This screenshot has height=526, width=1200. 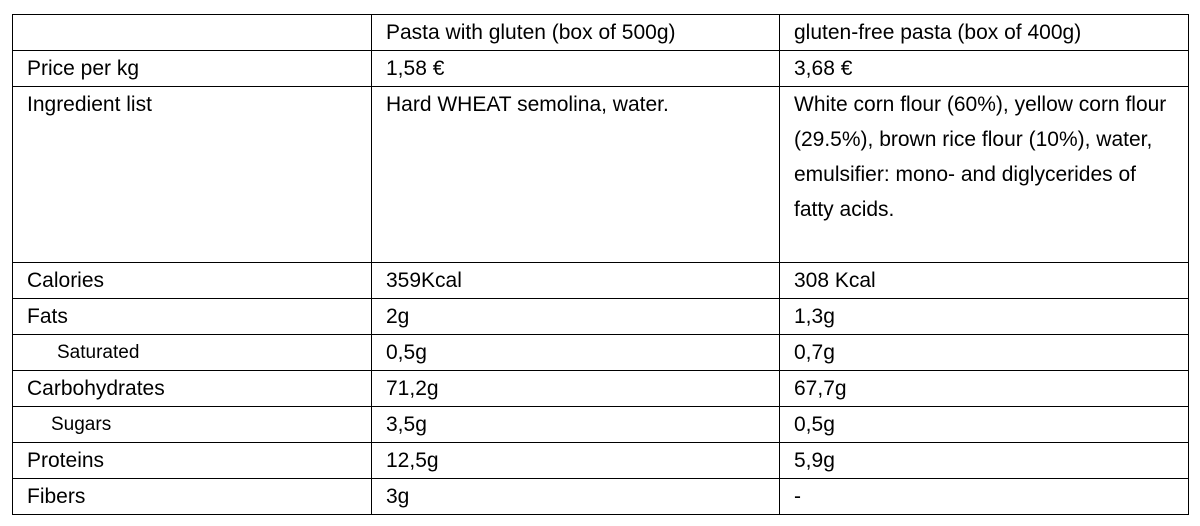 What do you see at coordinates (192, 496) in the screenshot?
I see `row-label: Fibers` at bounding box center [192, 496].